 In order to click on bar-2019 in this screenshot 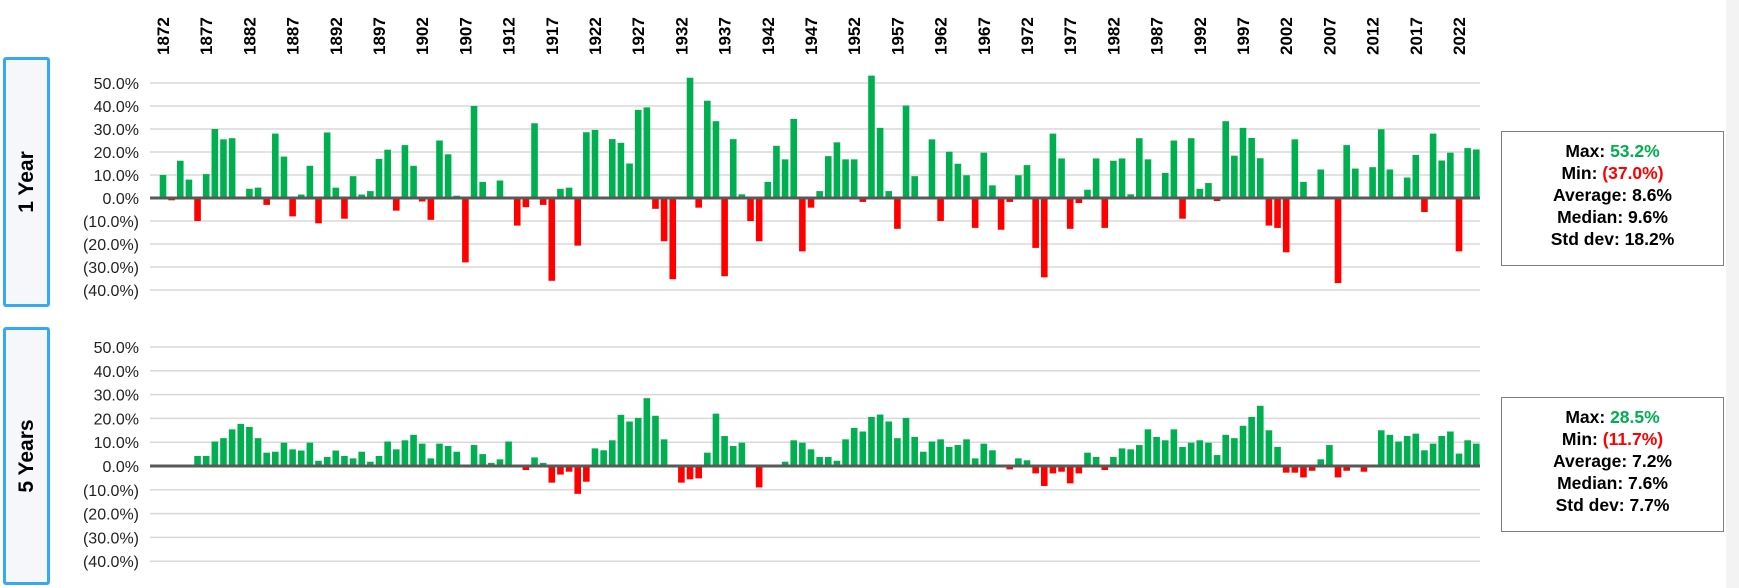, I will do `click(1433, 454)`.